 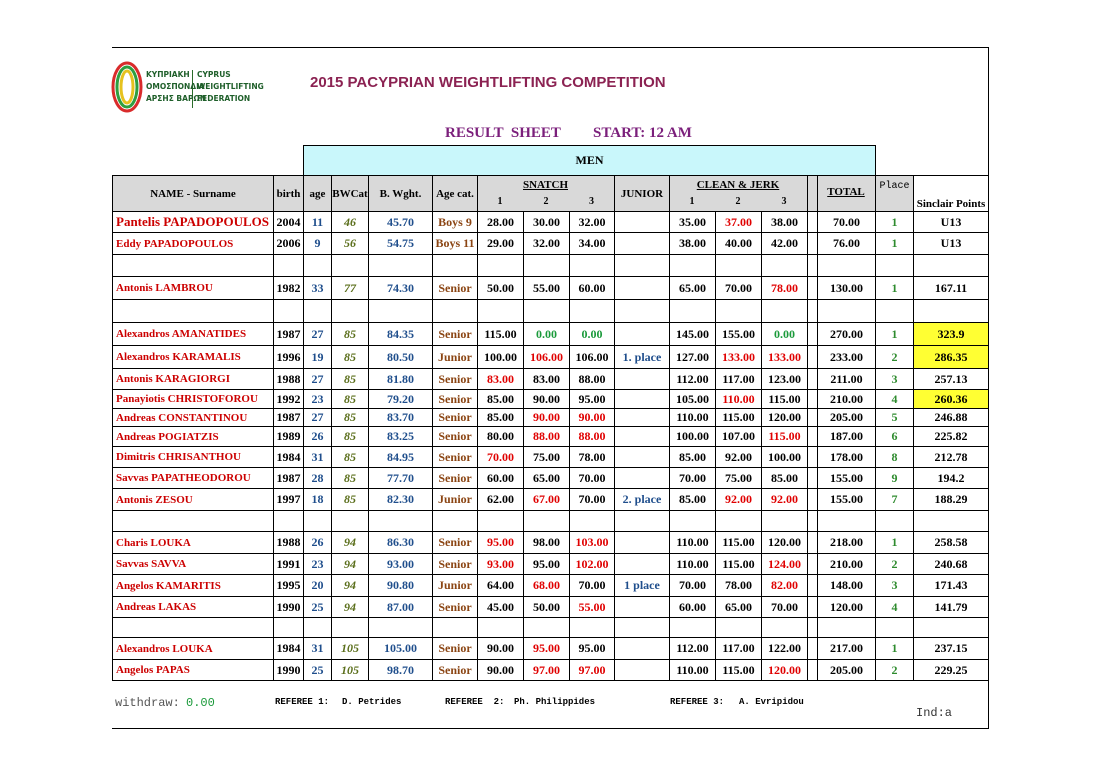 What do you see at coordinates (784, 288) in the screenshot?
I see `result-cell: 78.00` at bounding box center [784, 288].